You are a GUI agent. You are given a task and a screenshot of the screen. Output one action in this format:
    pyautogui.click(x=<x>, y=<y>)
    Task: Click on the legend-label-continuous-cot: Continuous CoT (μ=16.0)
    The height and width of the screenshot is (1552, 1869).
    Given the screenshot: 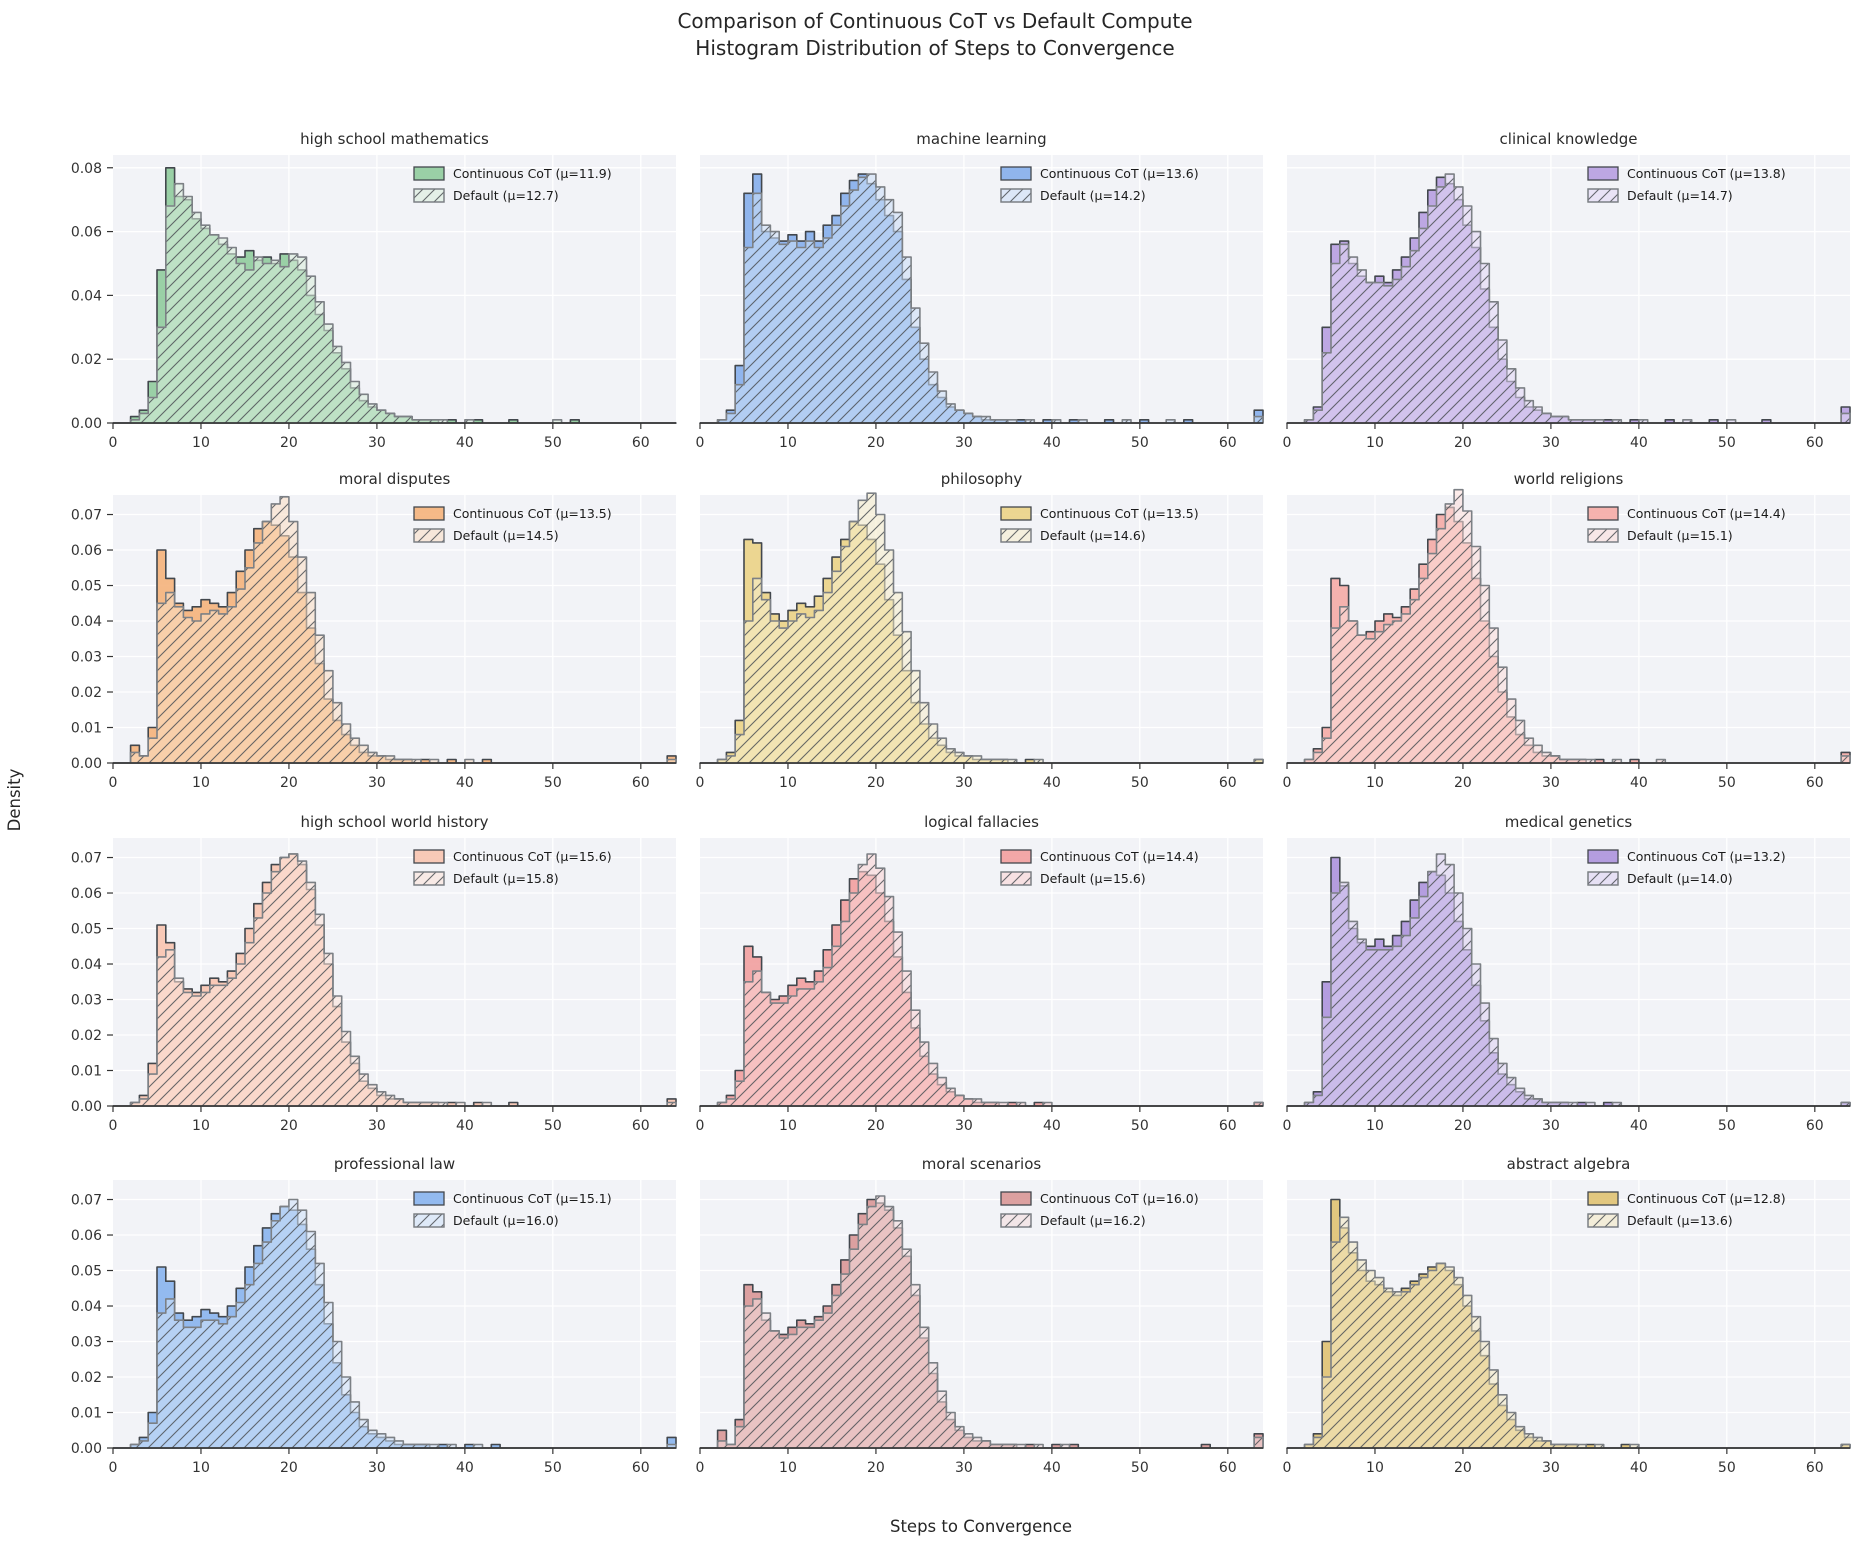 What is the action you would take?
    pyautogui.click(x=1119, y=1198)
    